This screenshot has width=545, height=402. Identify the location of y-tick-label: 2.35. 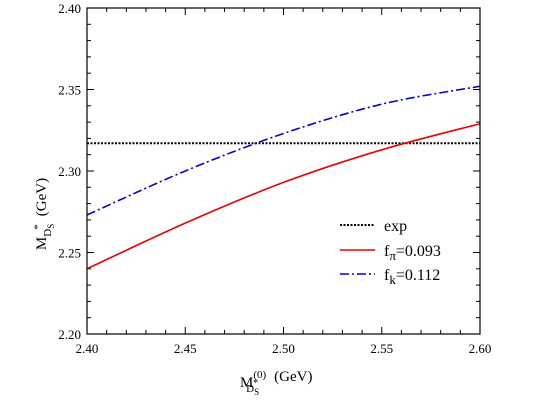
(69, 90).